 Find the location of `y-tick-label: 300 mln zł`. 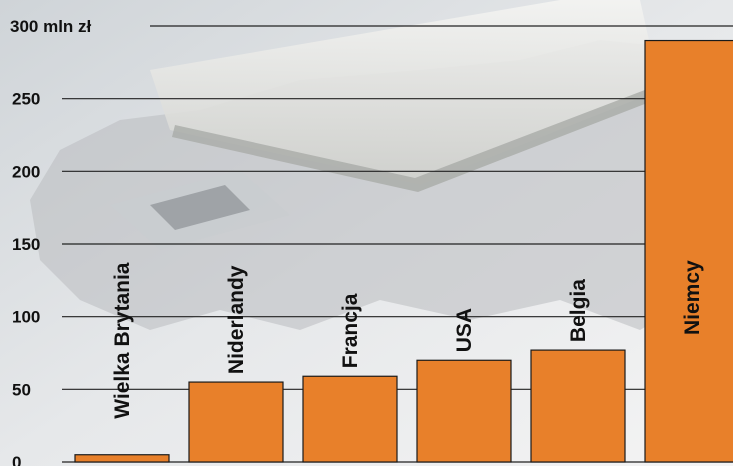

y-tick-label: 300 mln zł is located at coordinates (51, 26).